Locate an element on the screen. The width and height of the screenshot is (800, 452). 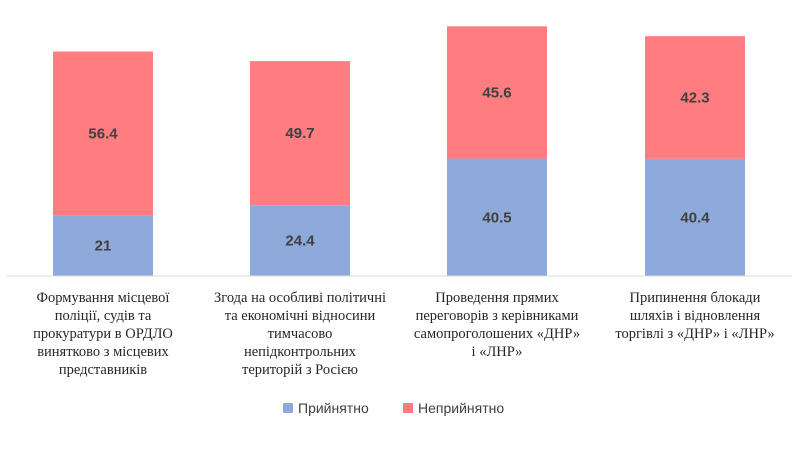
data-label-acceptable-3: 40.5 is located at coordinates (496, 217).